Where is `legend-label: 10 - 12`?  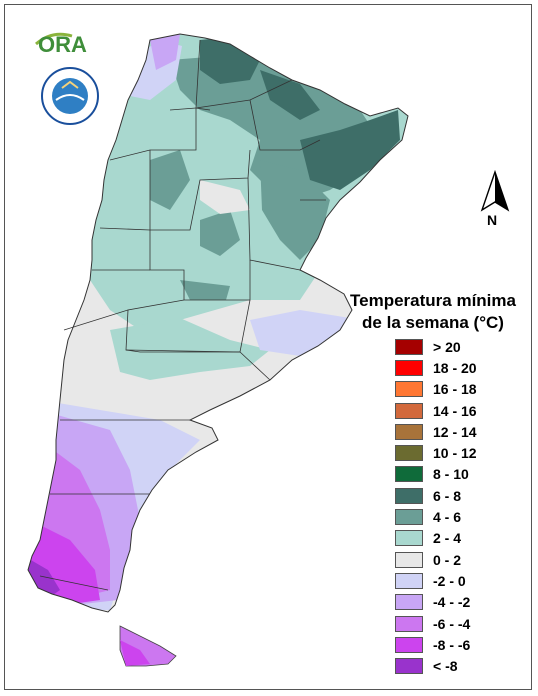
legend-label: 10 - 12 is located at coordinates (455, 453).